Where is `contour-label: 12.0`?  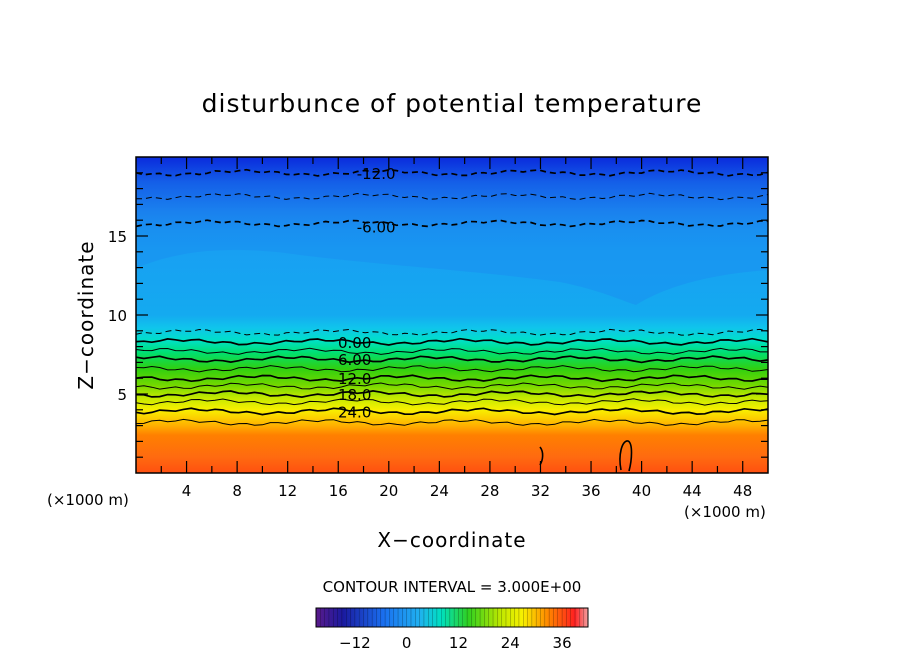 contour-label: 12.0 is located at coordinates (354, 379).